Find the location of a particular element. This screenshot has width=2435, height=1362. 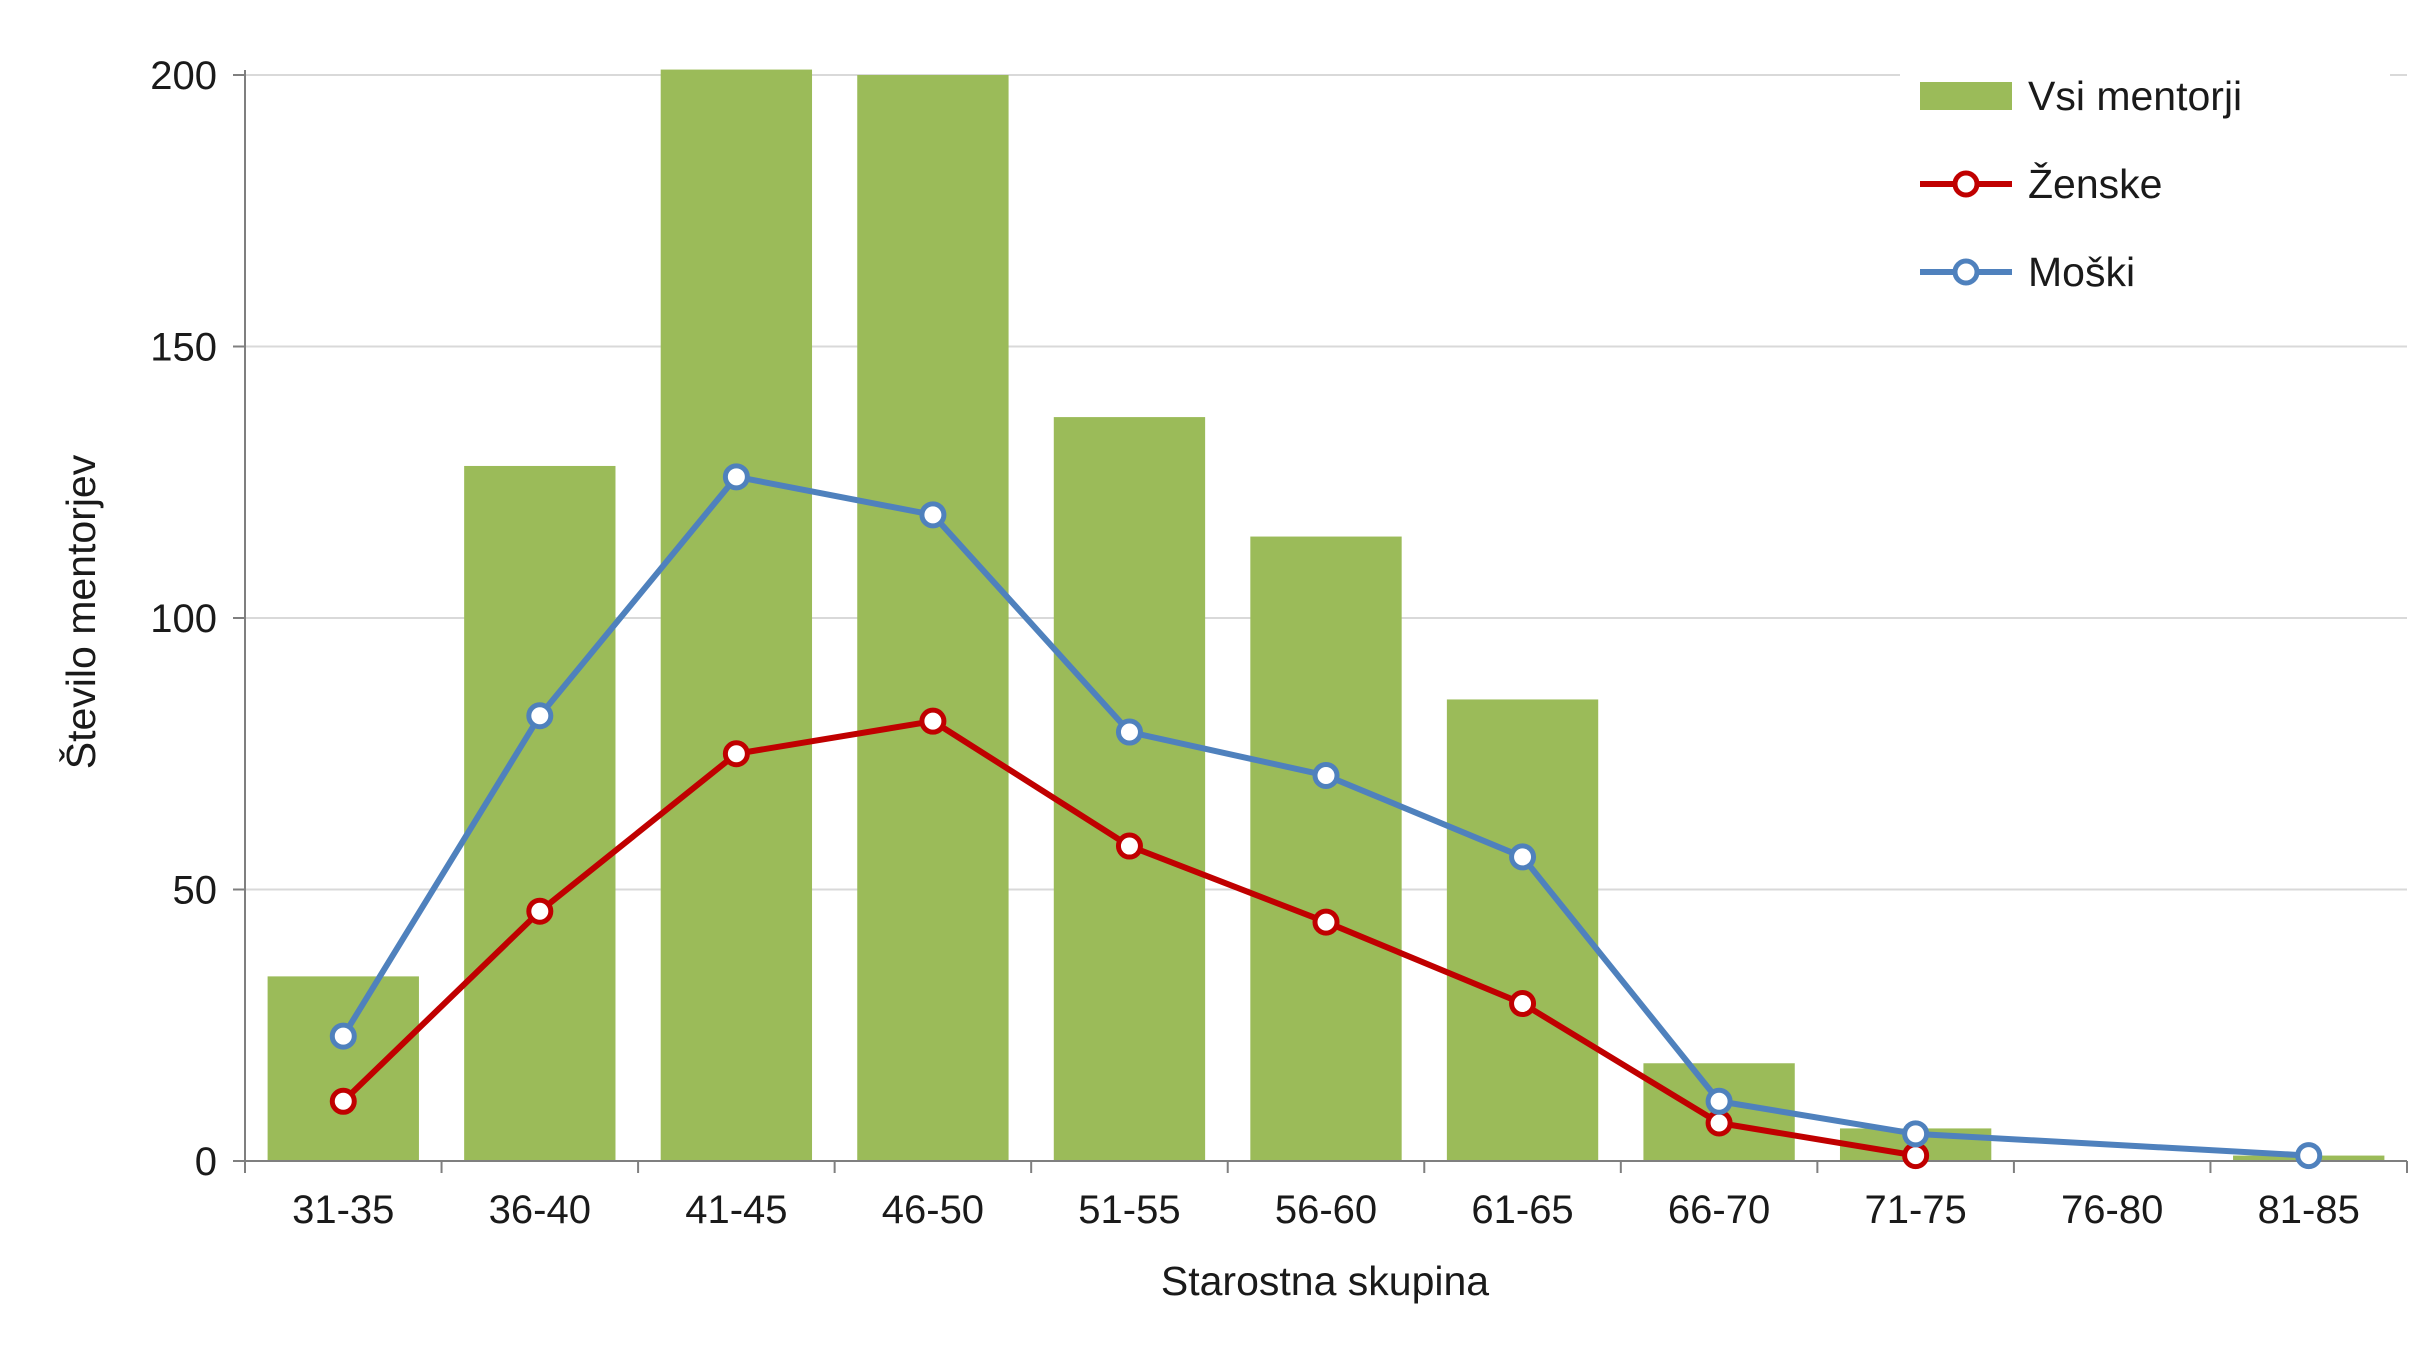

legend-background is located at coordinates (2145, 160).